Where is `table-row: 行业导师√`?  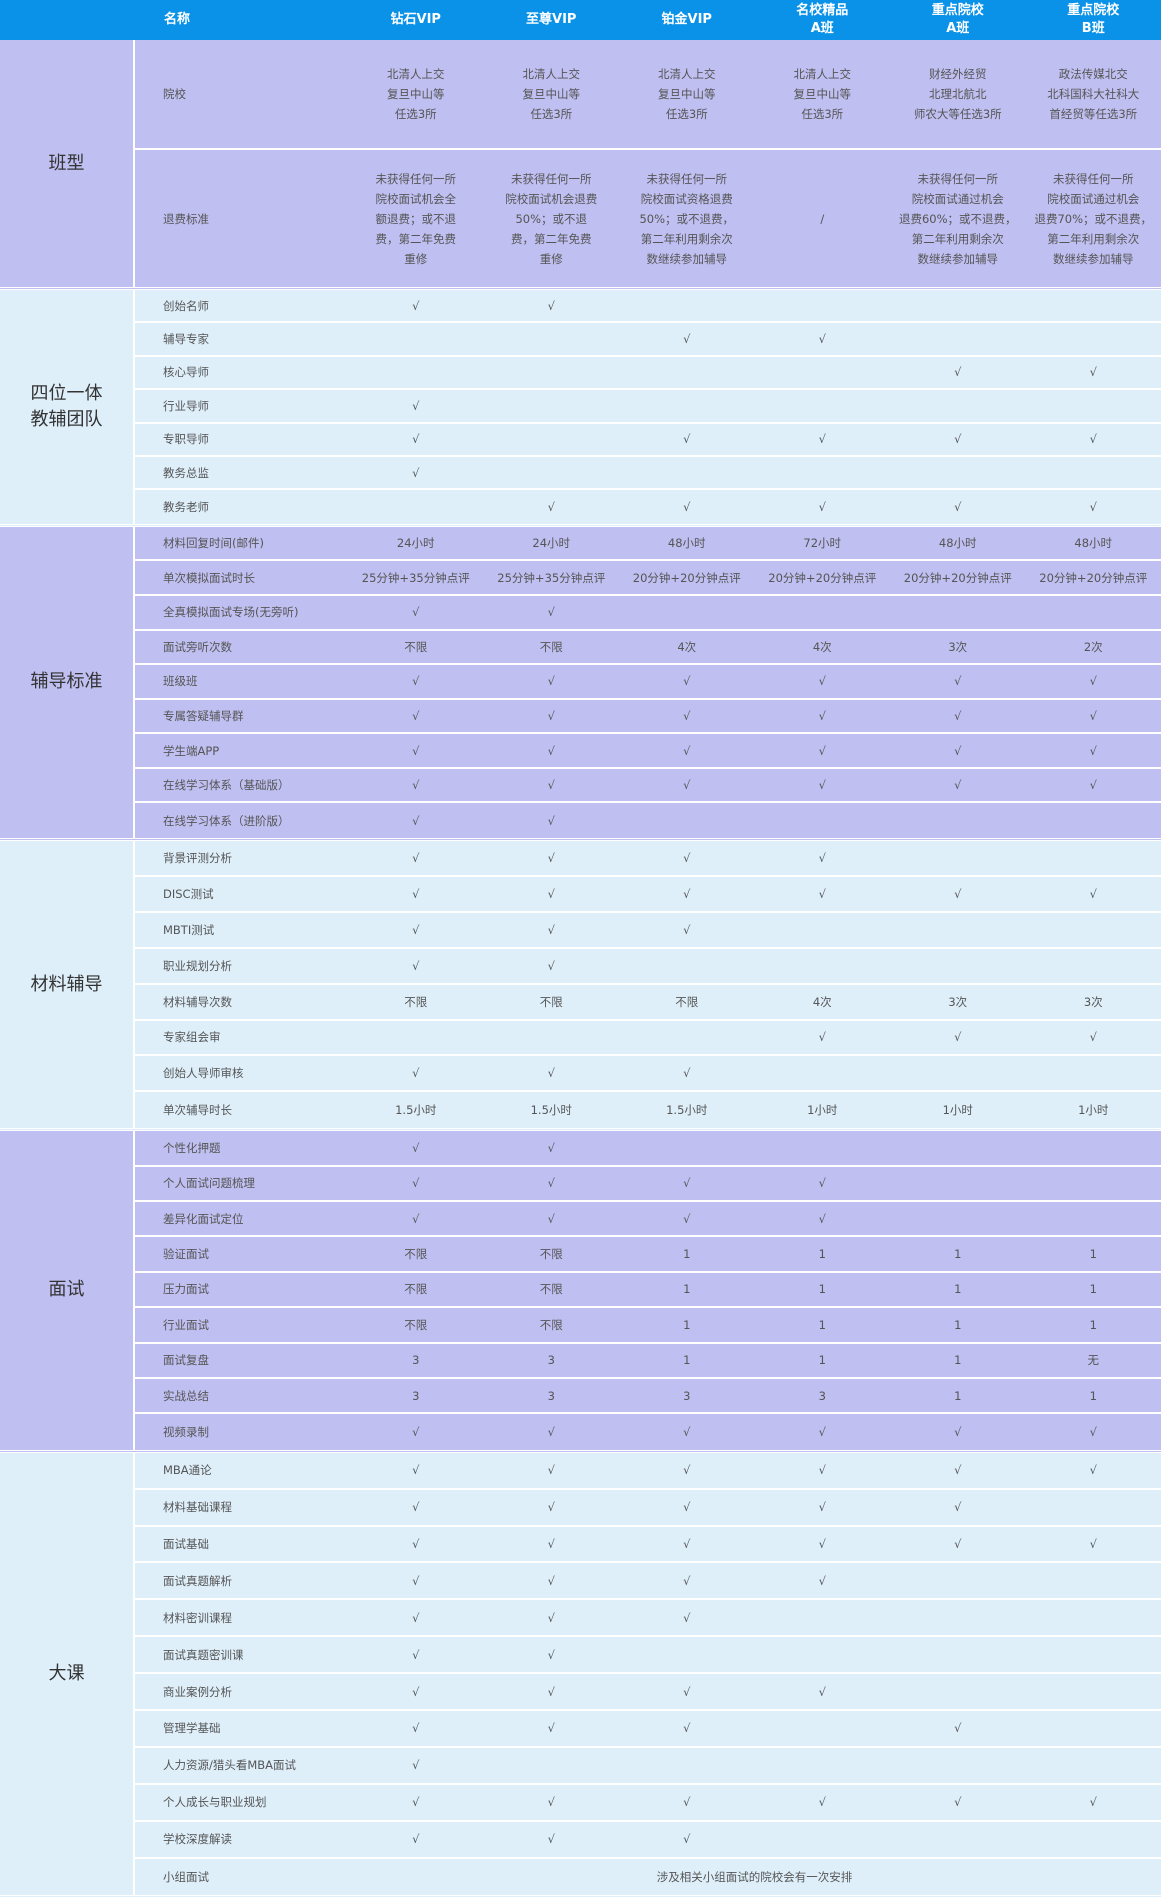 table-row: 行业导师√ is located at coordinates (648, 406).